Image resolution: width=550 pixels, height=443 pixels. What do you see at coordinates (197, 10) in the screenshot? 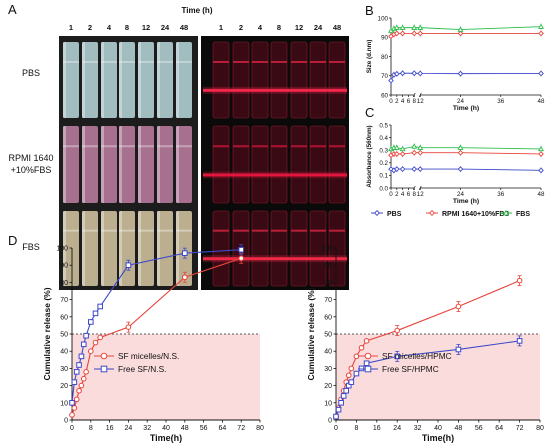
I see `panel-a-header: Time (h)` at bounding box center [197, 10].